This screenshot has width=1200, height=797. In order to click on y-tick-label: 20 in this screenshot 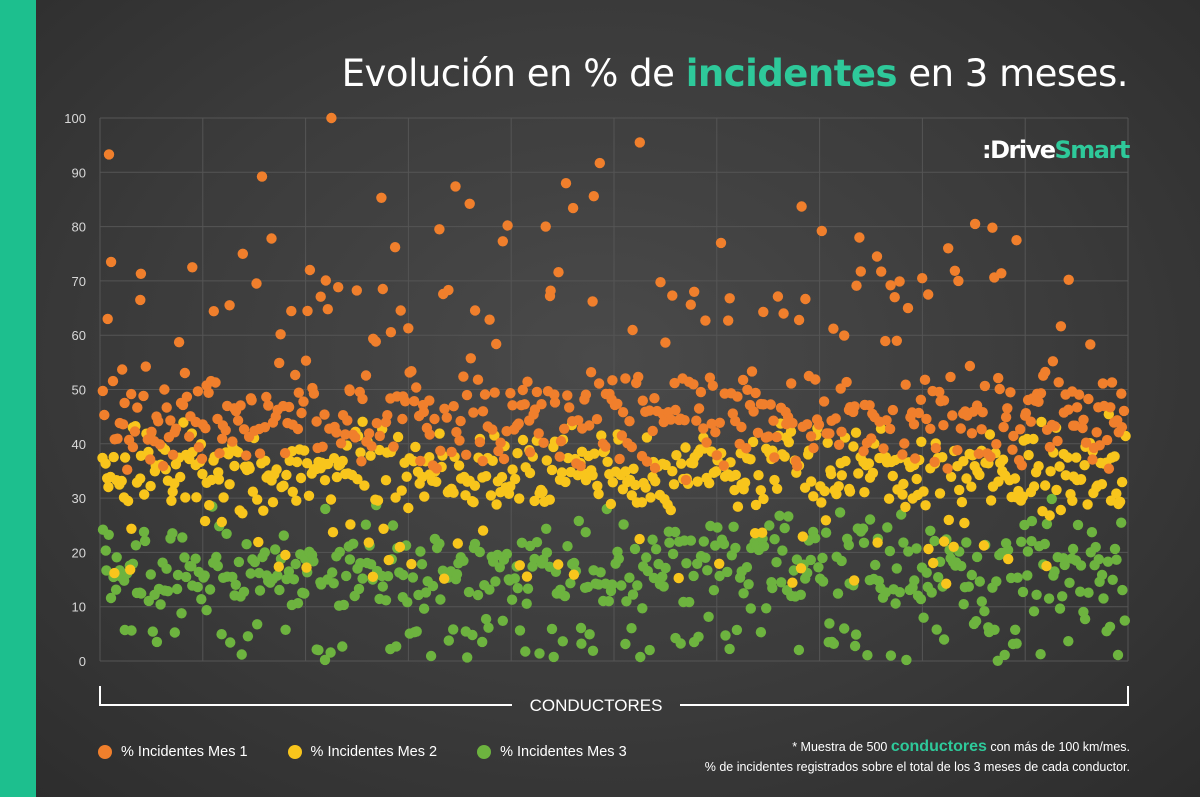, I will do `click(79, 552)`.